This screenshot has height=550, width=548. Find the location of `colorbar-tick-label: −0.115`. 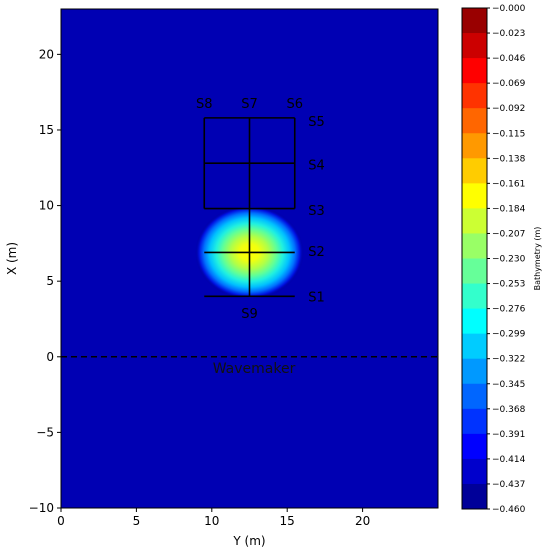

colorbar-tick-label: −0.115 is located at coordinates (508, 134).